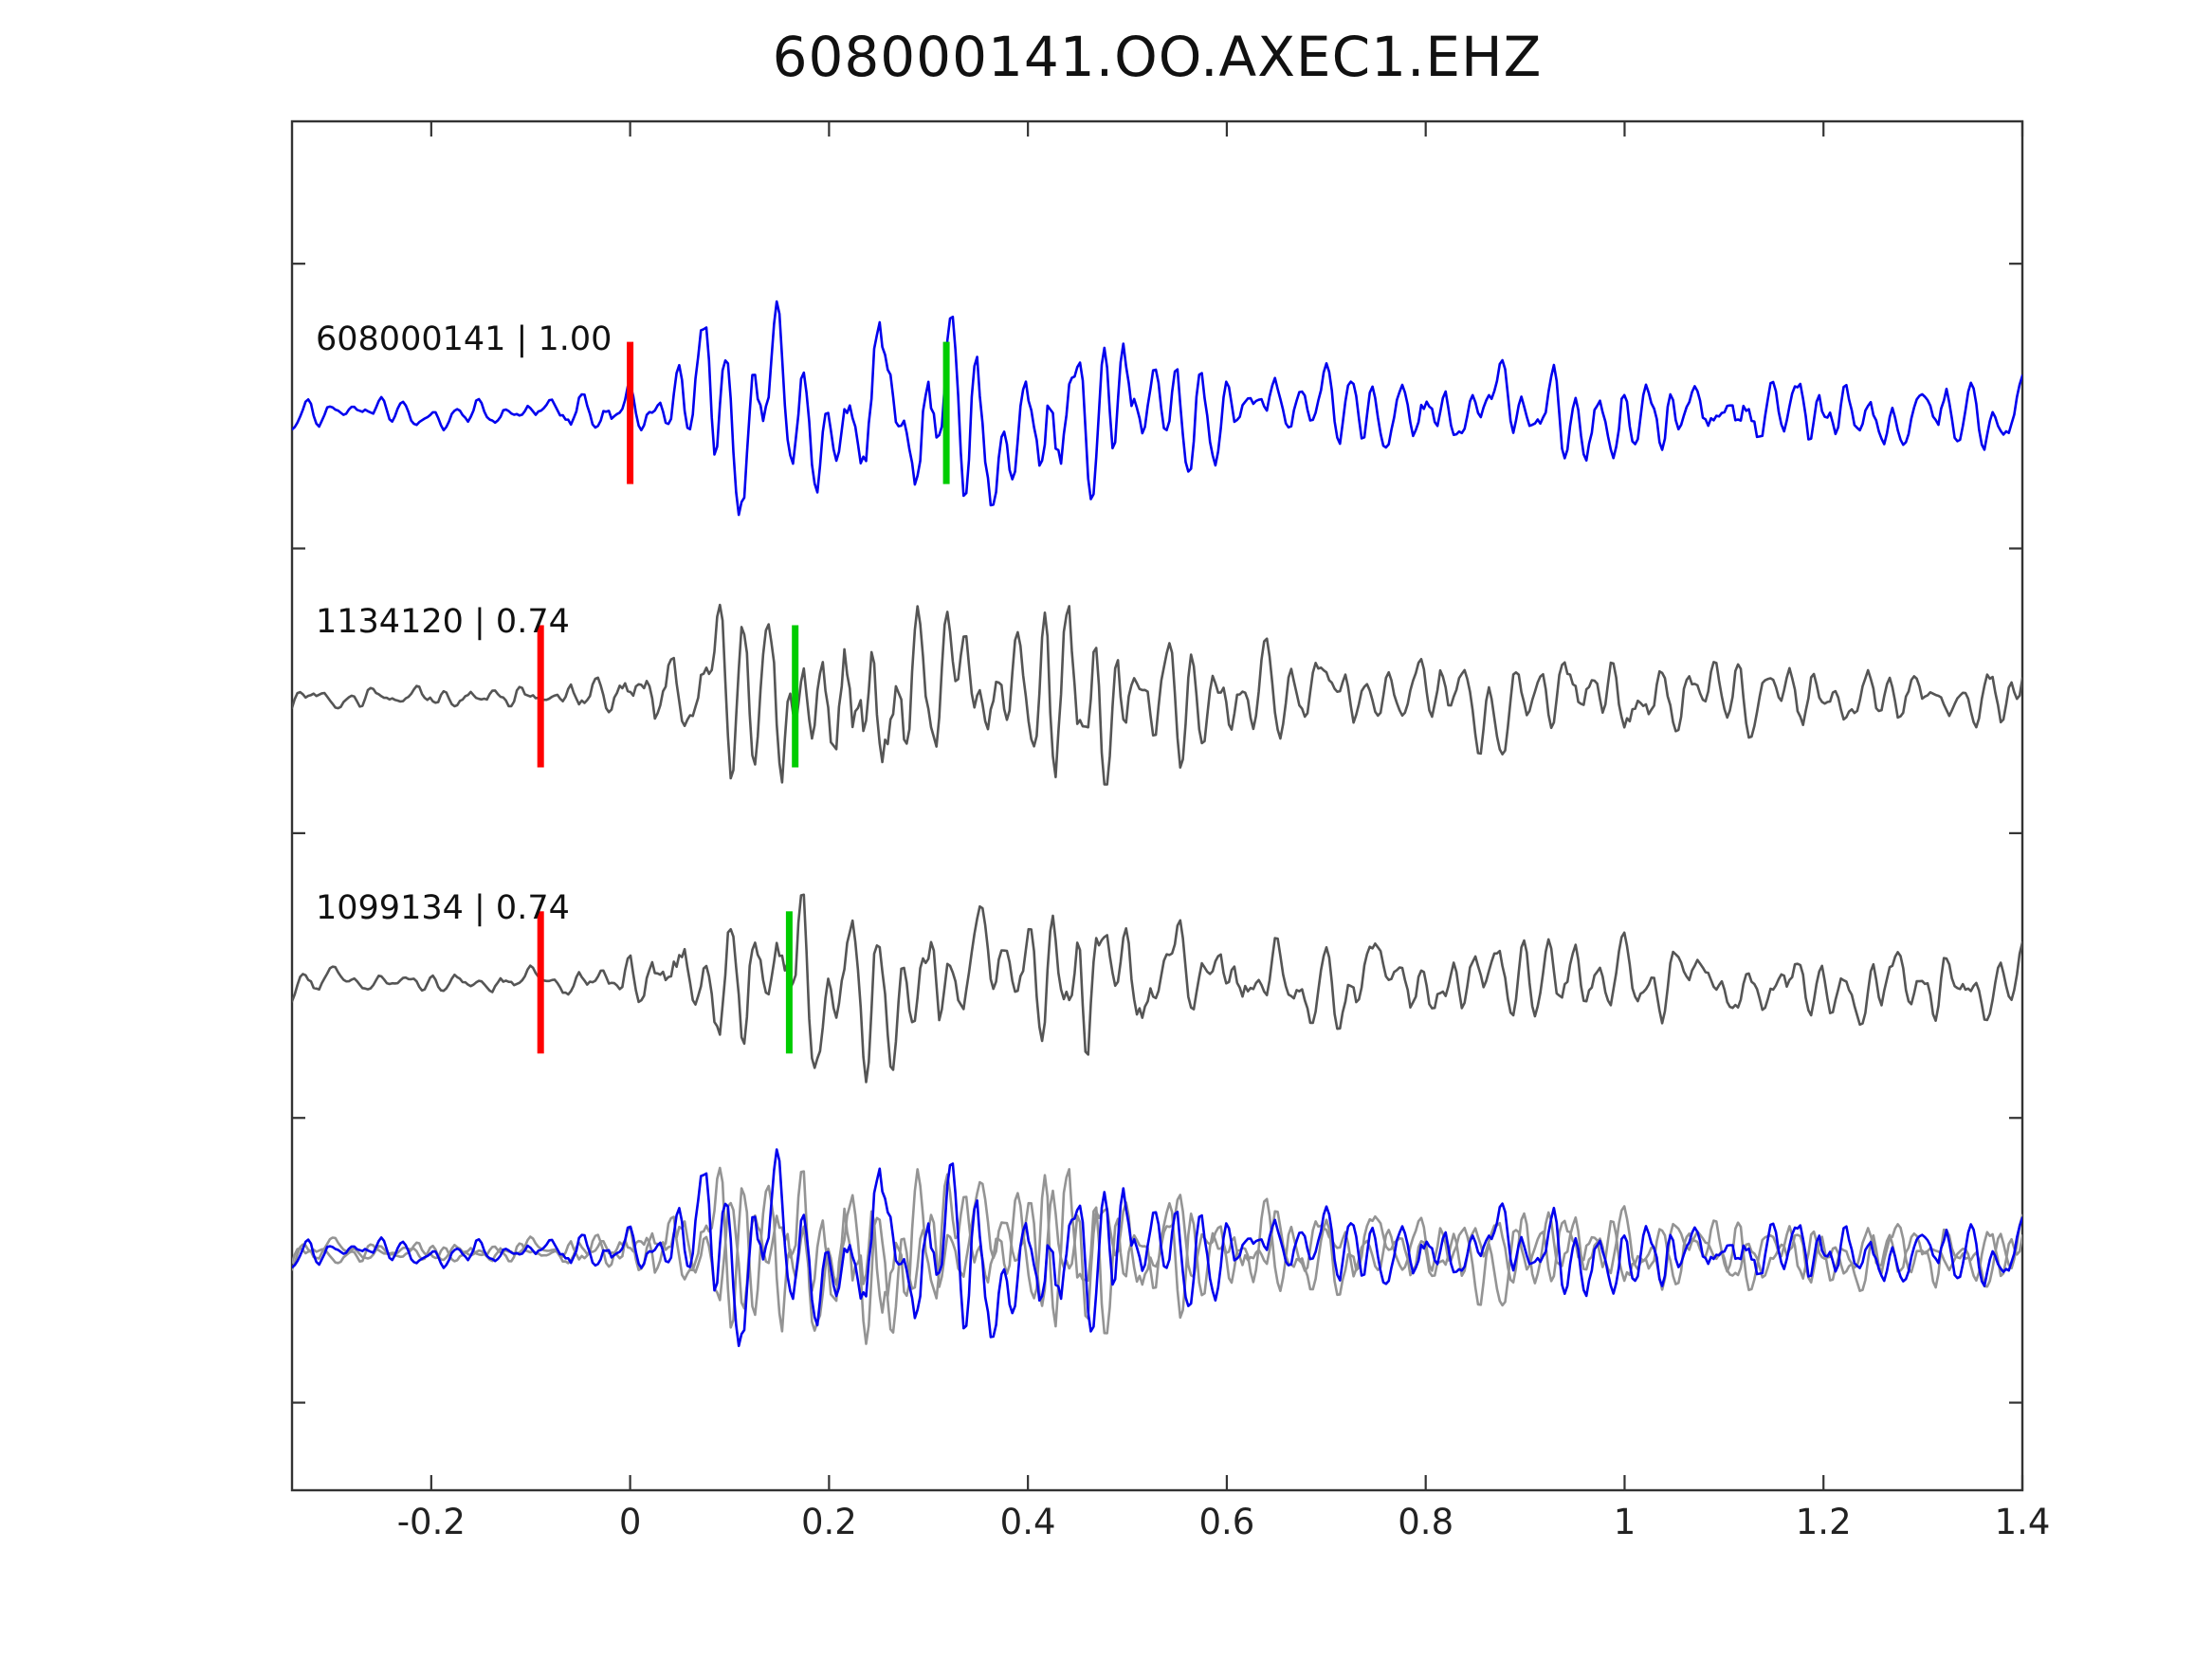  I want to click on x-tick-label: 1, so click(1624, 1522).